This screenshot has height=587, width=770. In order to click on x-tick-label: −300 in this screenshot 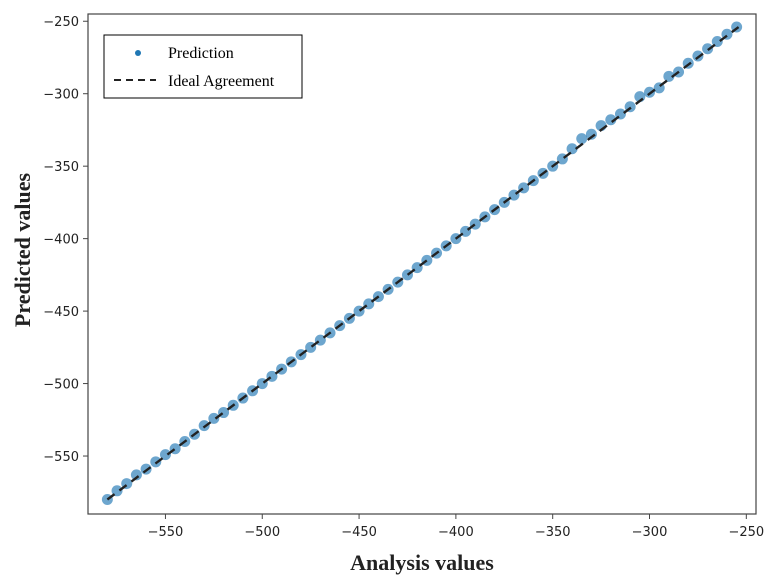, I will do `click(650, 532)`.